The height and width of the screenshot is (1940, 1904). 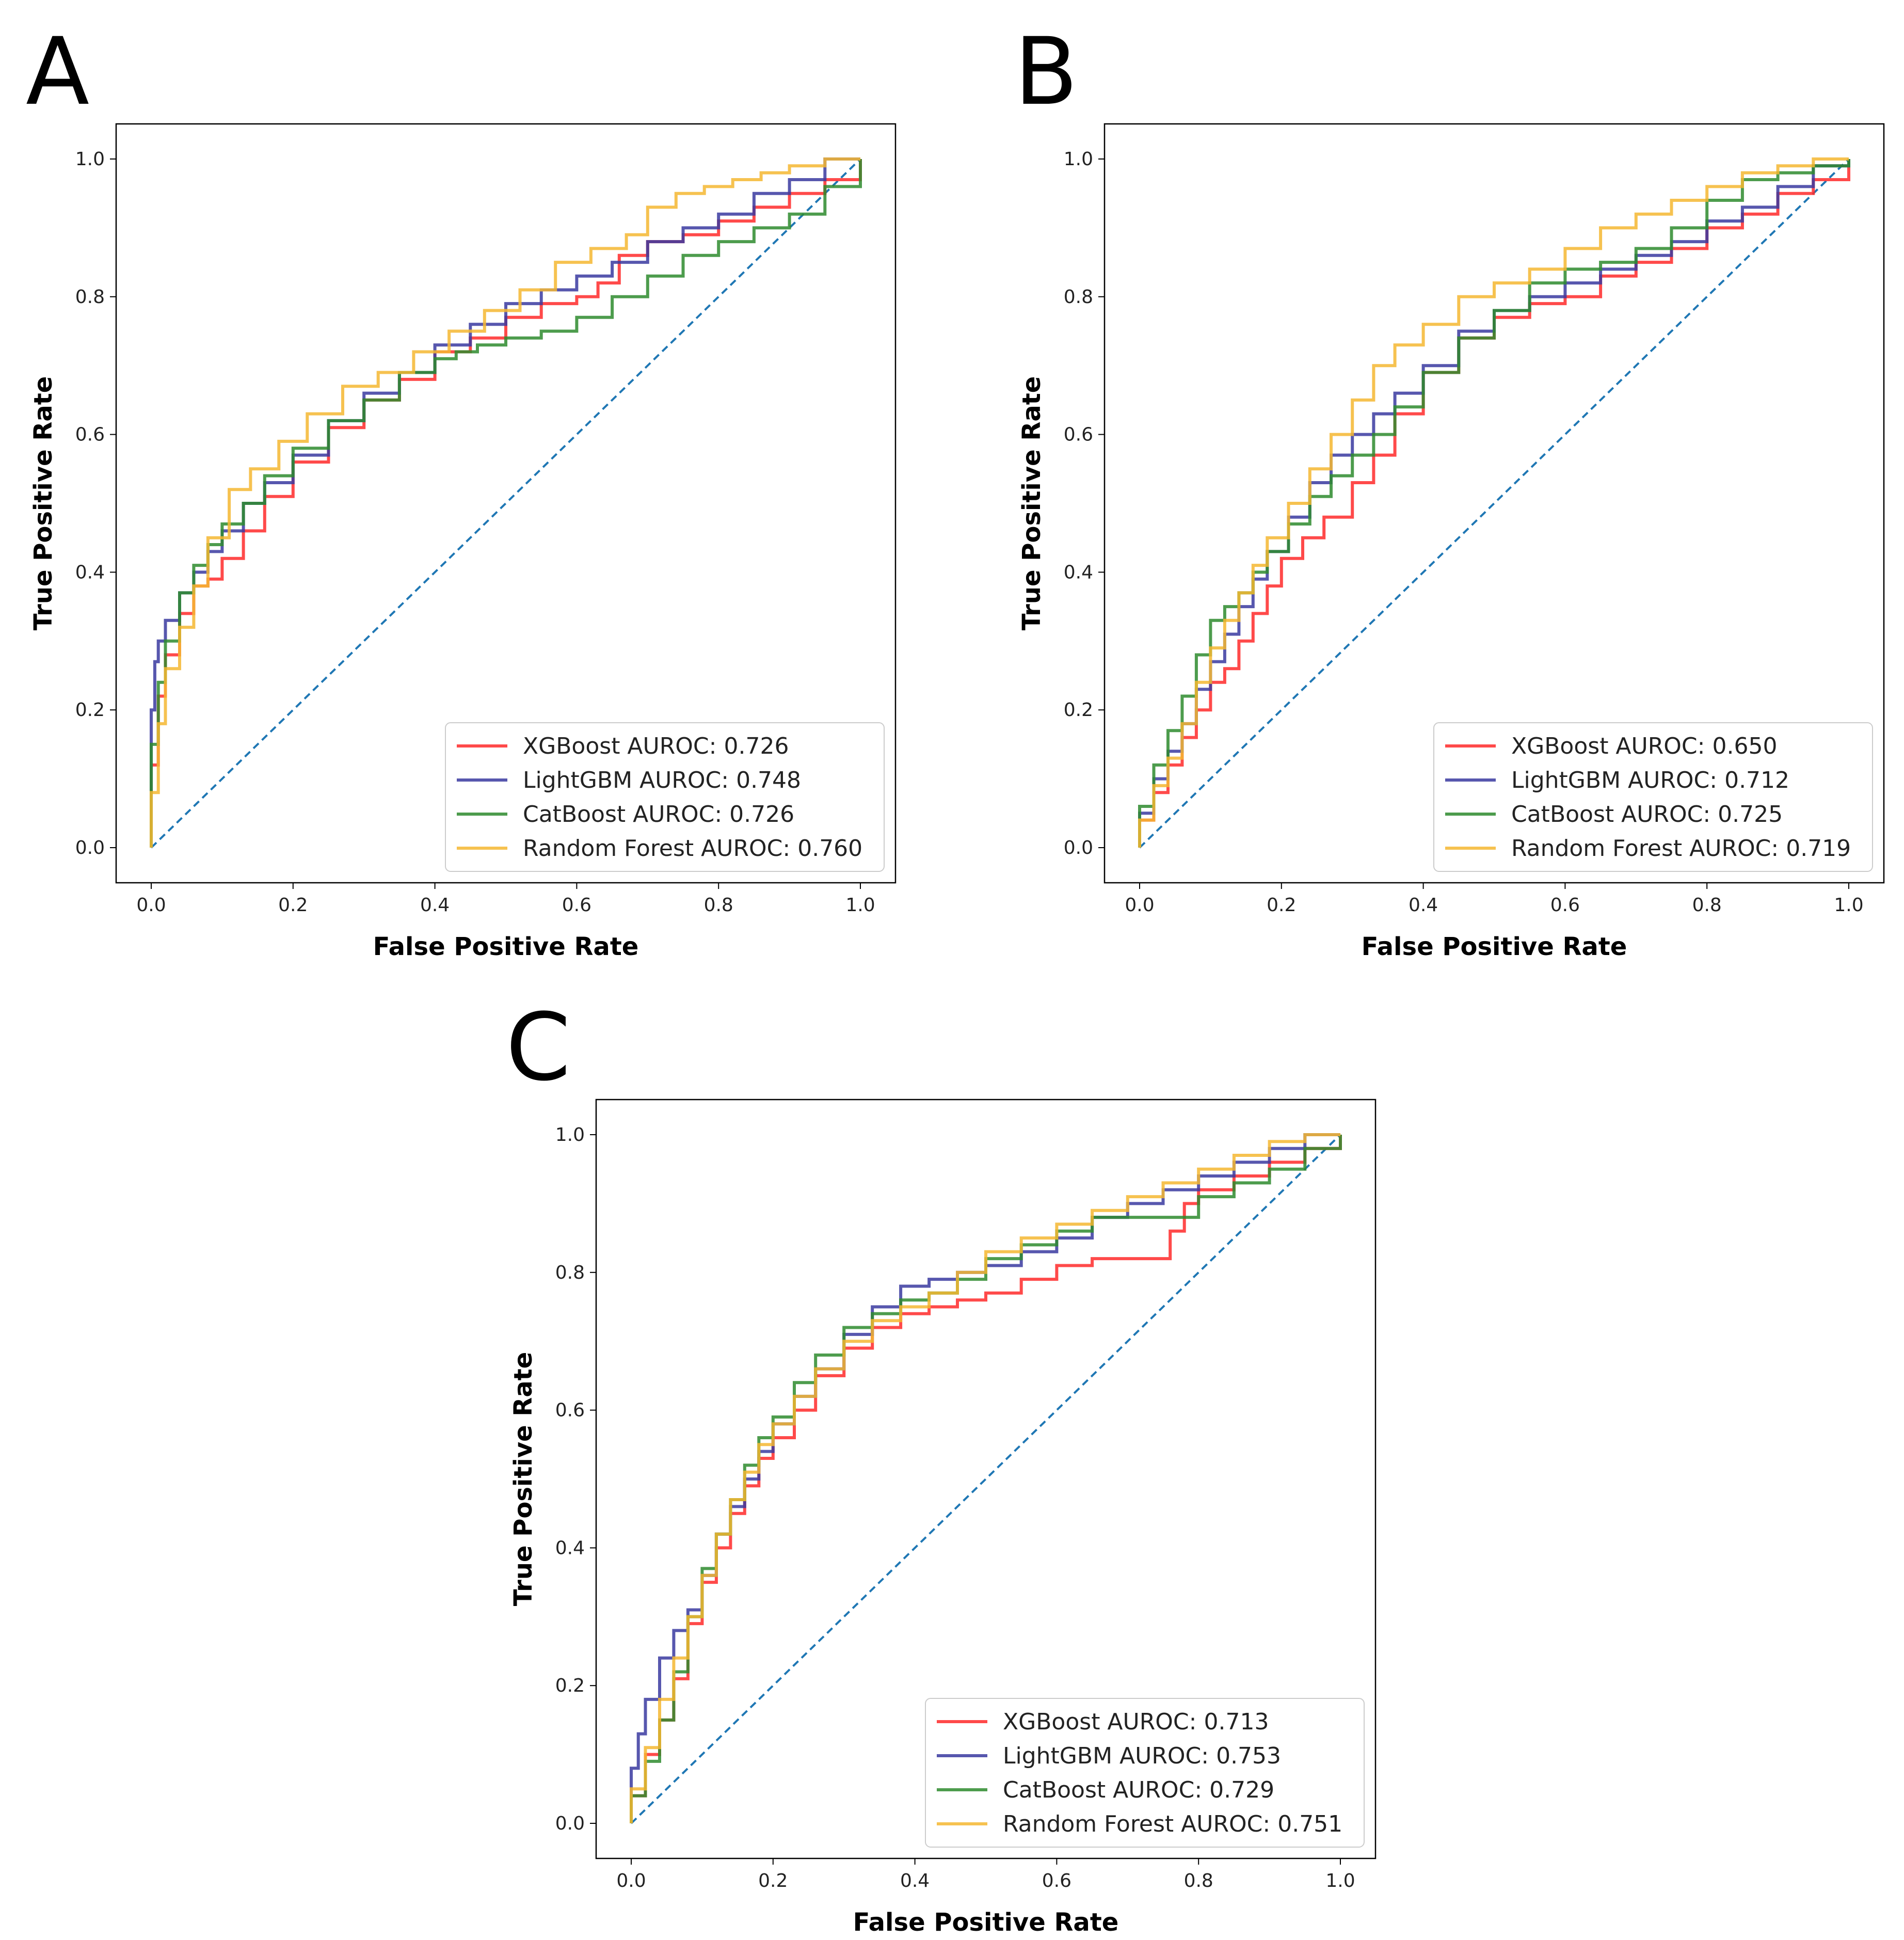 What do you see at coordinates (656, 746) in the screenshot?
I see `legend-label: XGBoost AUROC: 0.726` at bounding box center [656, 746].